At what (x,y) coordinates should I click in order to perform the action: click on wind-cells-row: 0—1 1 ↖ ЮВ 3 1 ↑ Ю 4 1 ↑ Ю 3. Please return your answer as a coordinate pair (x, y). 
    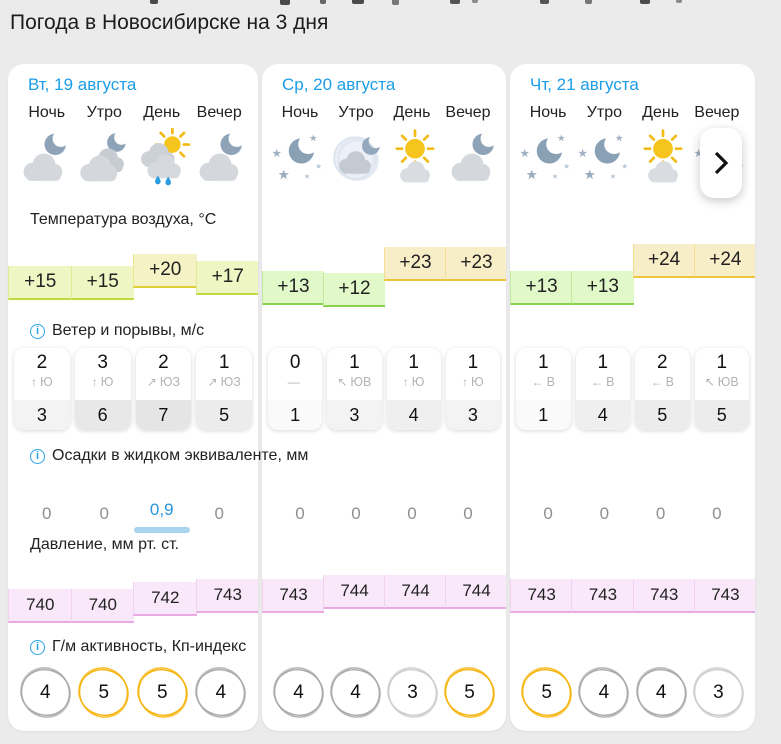
    Looking at the image, I should click on (384, 389).